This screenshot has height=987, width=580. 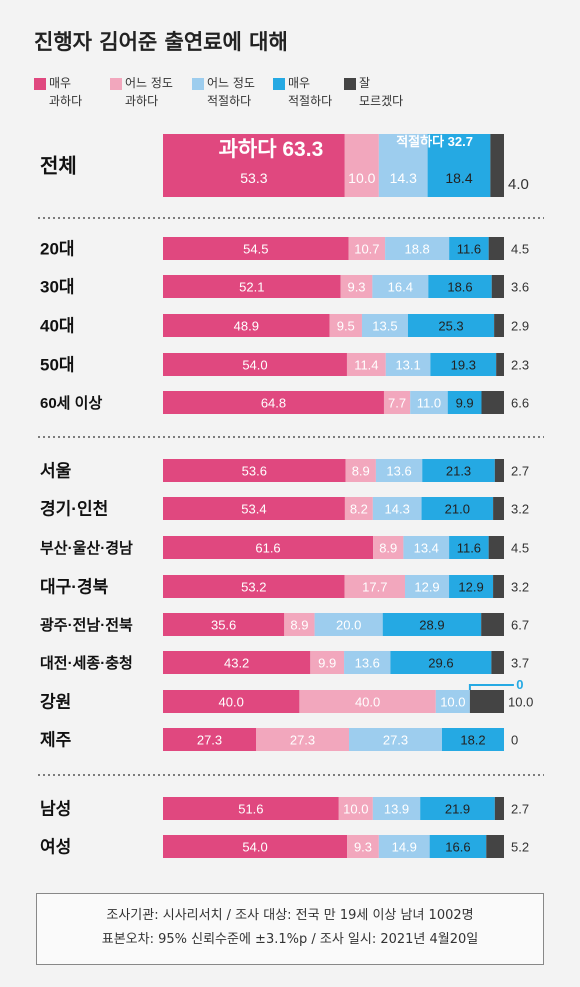 I want to click on bar-value-label: 17.7, so click(x=374, y=587).